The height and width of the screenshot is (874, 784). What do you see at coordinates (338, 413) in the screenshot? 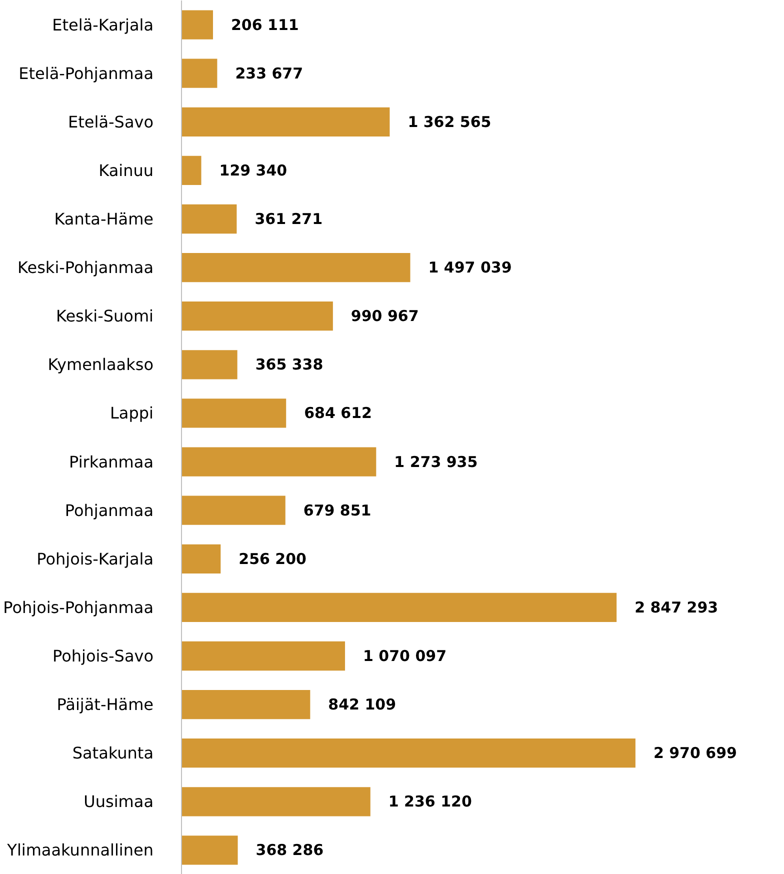
I see `data-label: 684 612` at bounding box center [338, 413].